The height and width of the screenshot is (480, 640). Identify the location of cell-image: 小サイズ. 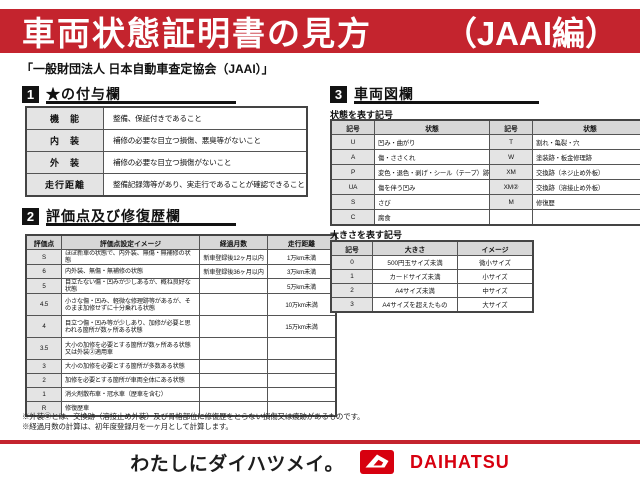
(495, 276).